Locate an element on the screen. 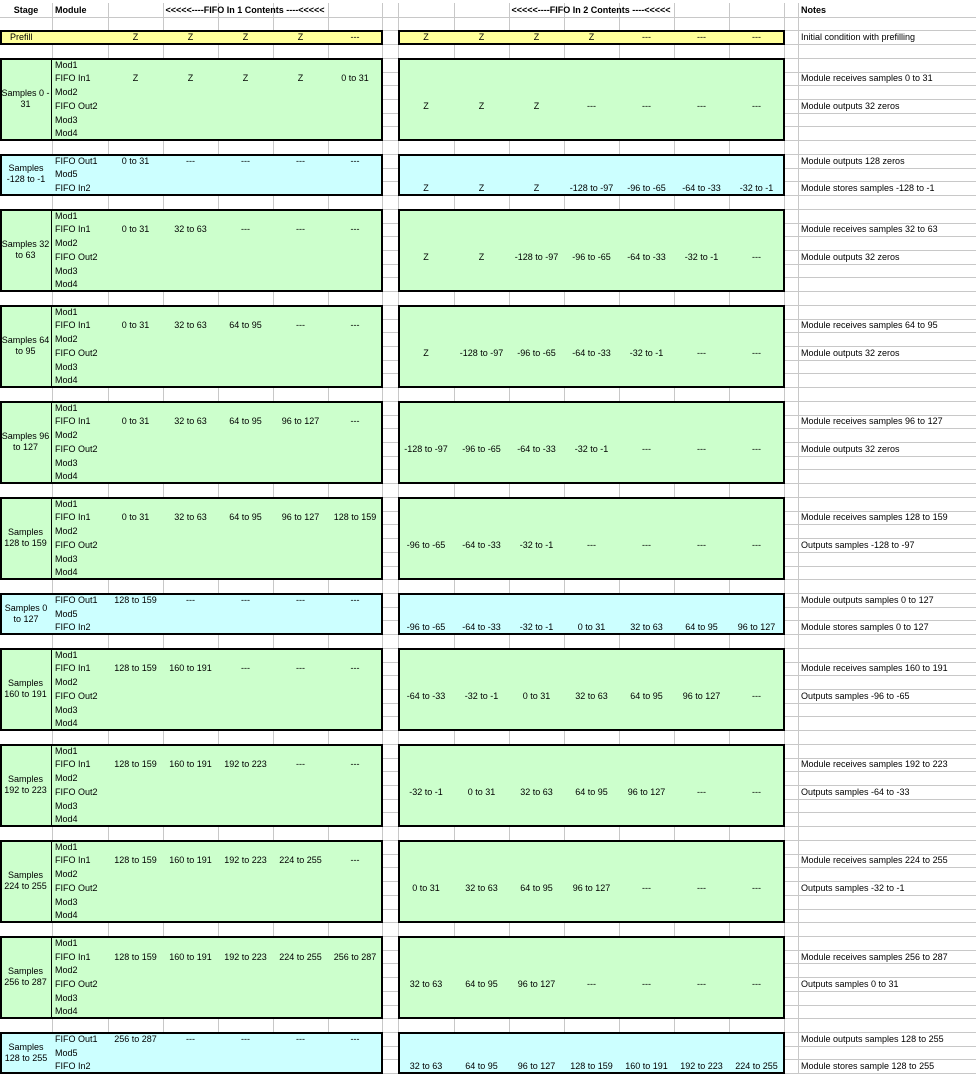 The width and height of the screenshot is (976, 1076). fifo1-cell: 96 to 127 is located at coordinates (301, 422).